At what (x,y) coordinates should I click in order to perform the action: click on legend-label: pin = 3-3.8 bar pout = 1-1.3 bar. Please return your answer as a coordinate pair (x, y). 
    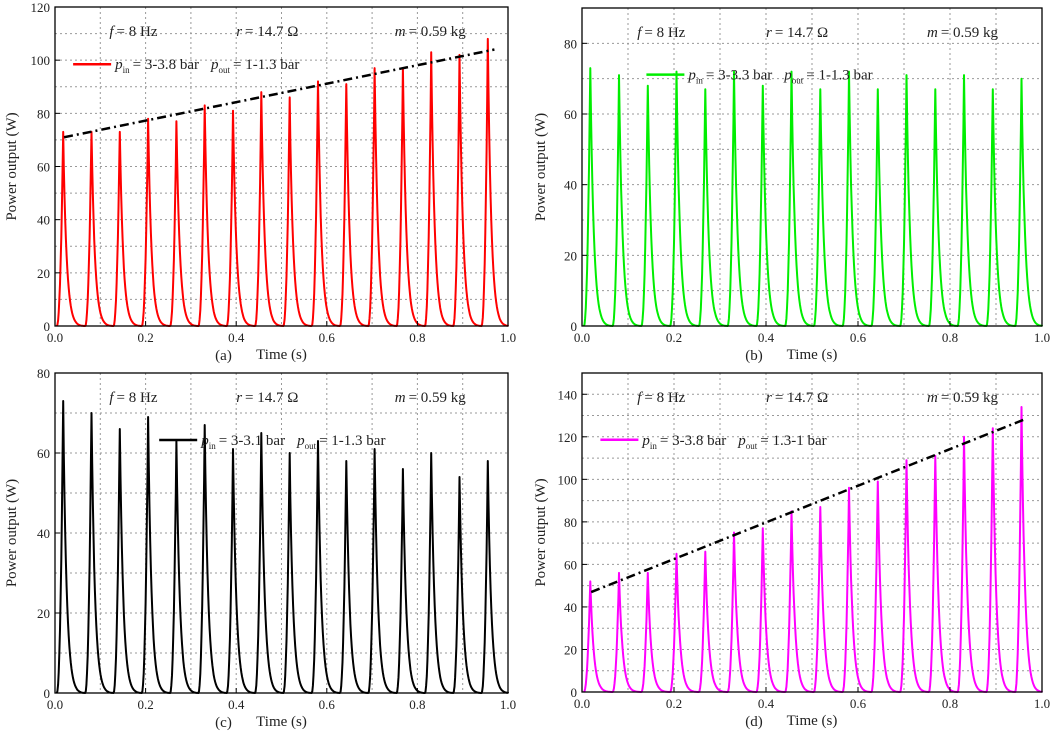
    Looking at the image, I should click on (206, 66).